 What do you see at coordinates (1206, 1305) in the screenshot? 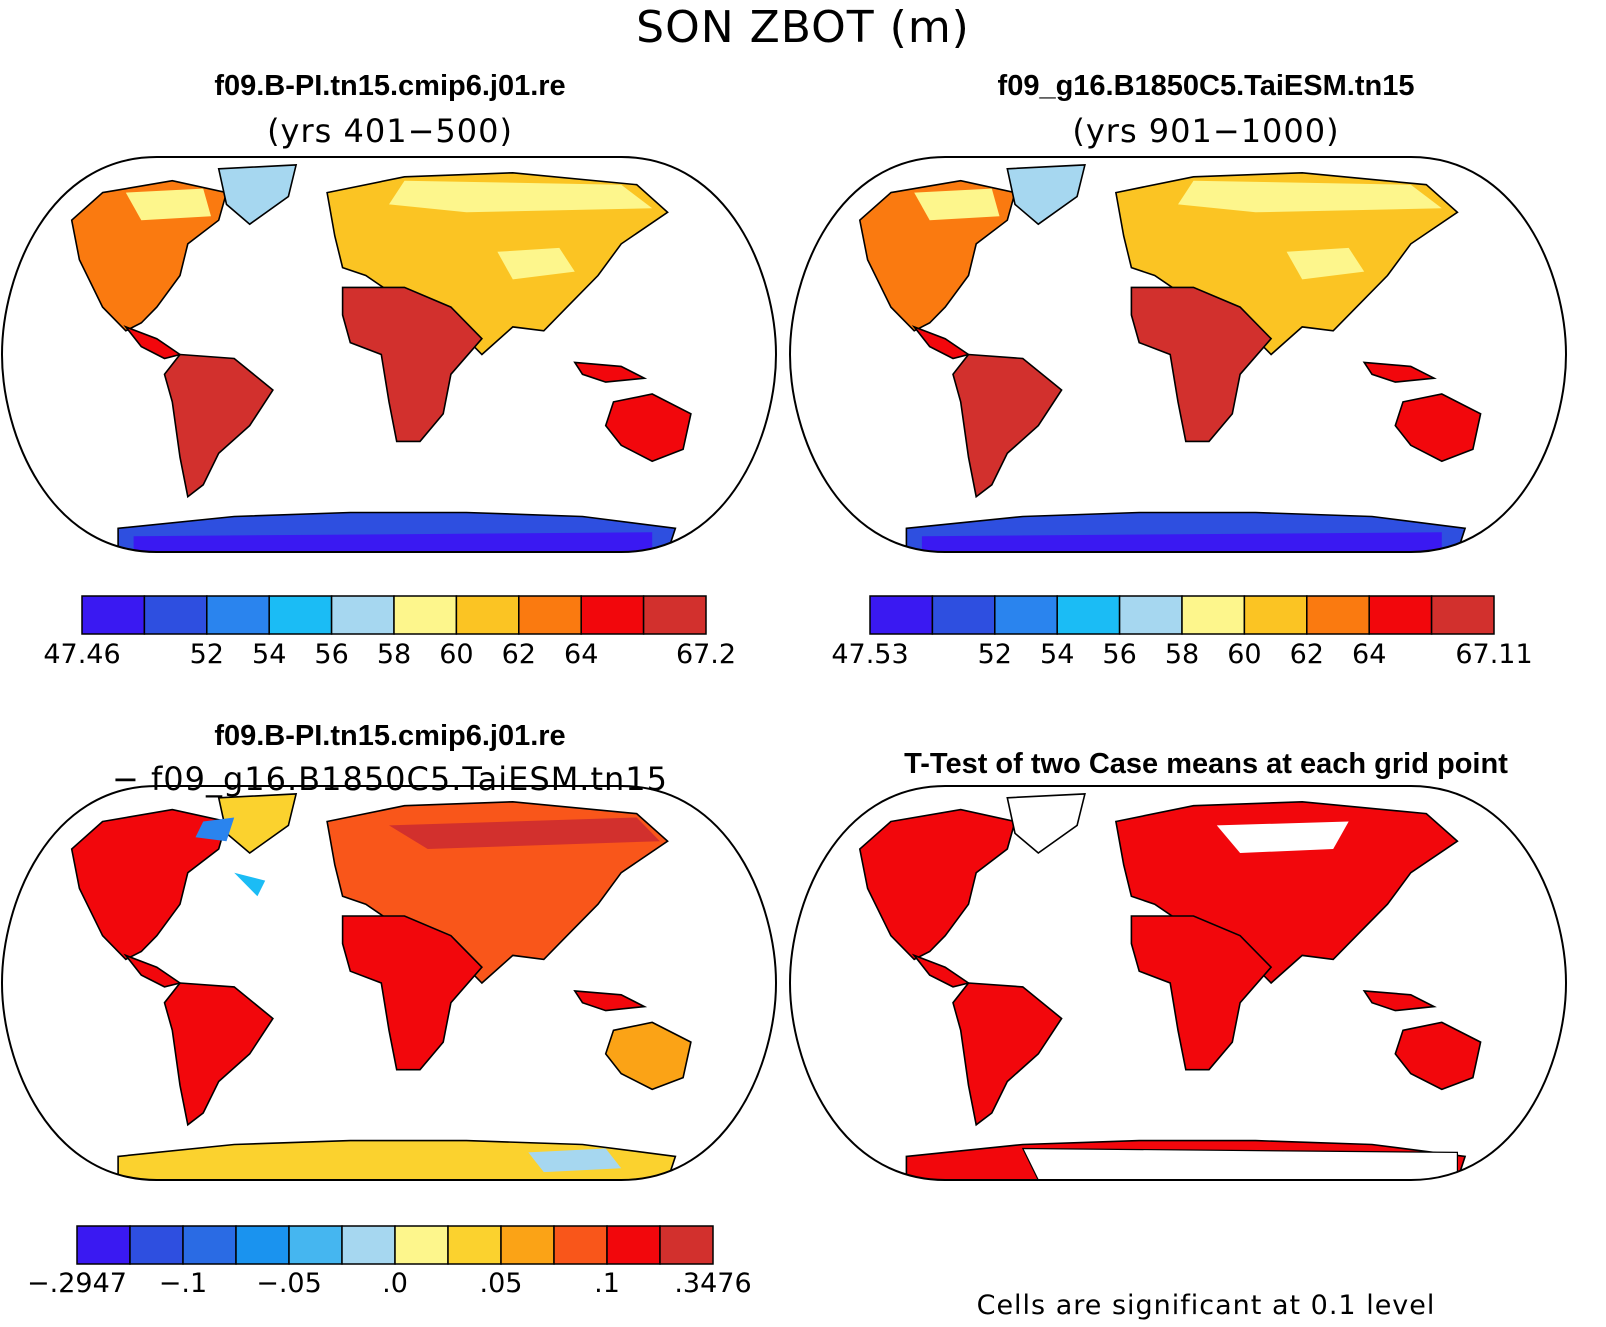
I see `significance-note: Cells are significant at 0.1 level` at bounding box center [1206, 1305].